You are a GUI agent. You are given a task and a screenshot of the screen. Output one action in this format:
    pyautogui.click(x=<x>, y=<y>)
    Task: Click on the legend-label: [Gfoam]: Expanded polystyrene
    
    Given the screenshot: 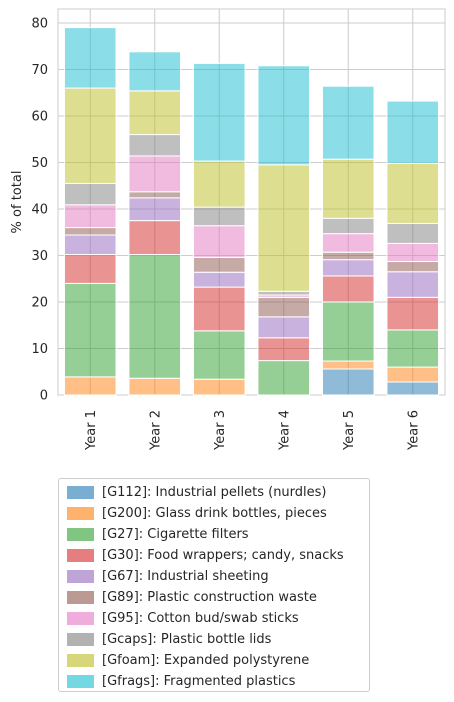 What is the action you would take?
    pyautogui.click(x=206, y=660)
    